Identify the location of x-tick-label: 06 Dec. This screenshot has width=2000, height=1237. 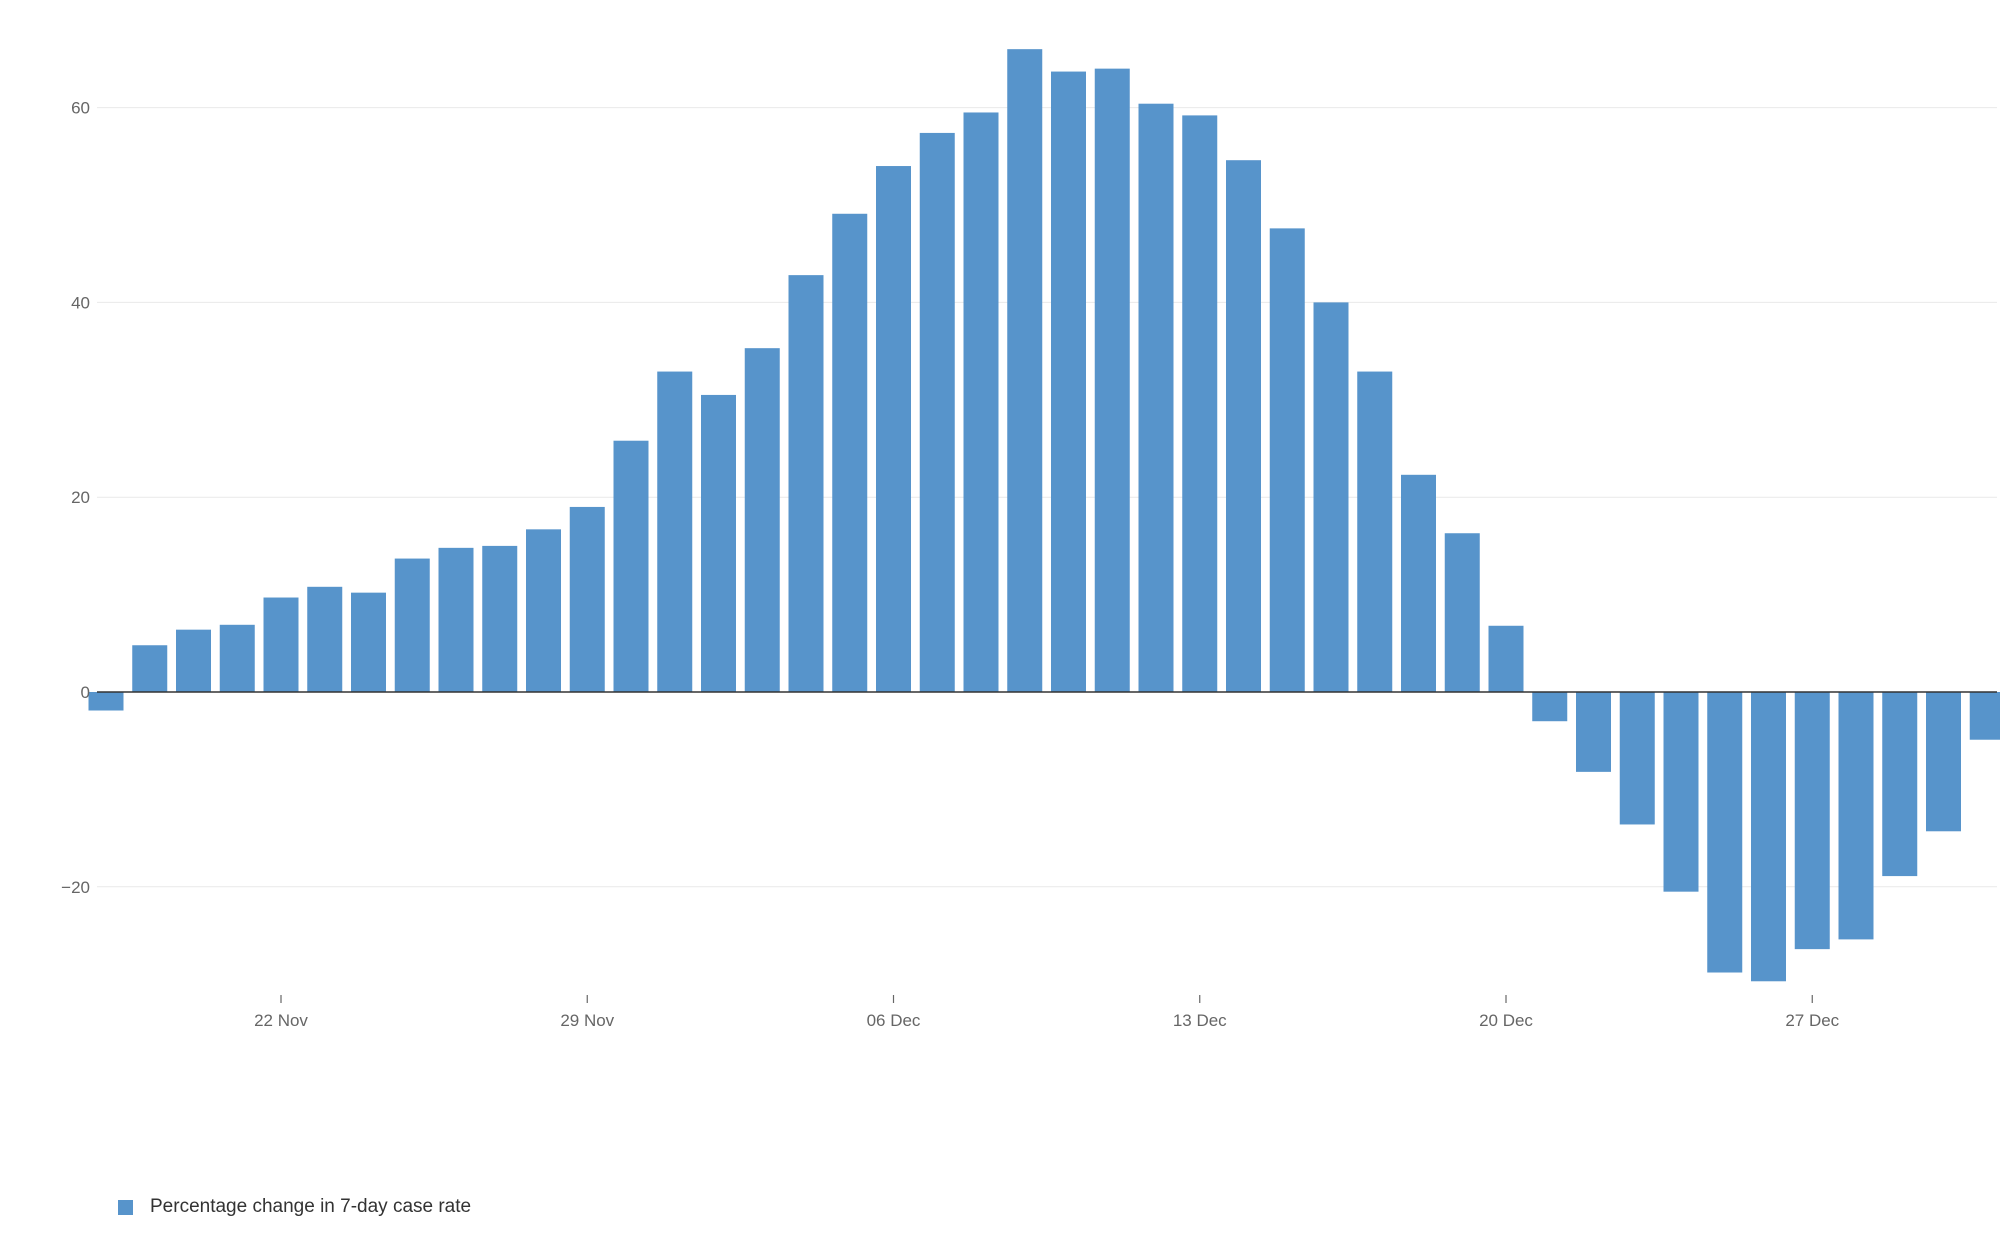
(894, 1020).